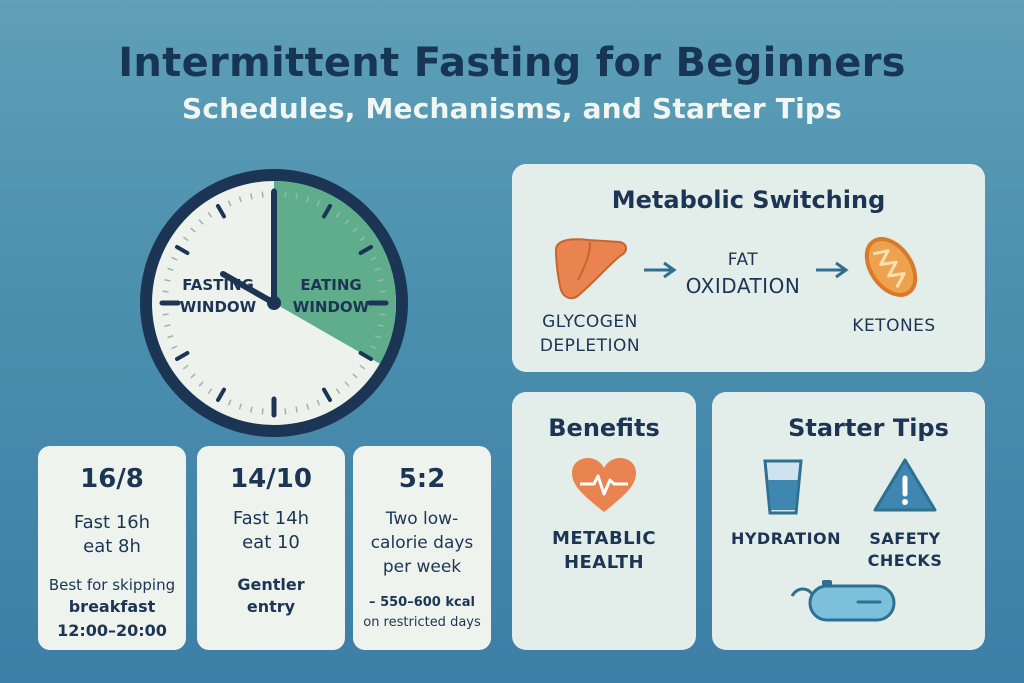 The height and width of the screenshot is (683, 1024). I want to click on schedule-note-2: entry, so click(271, 606).